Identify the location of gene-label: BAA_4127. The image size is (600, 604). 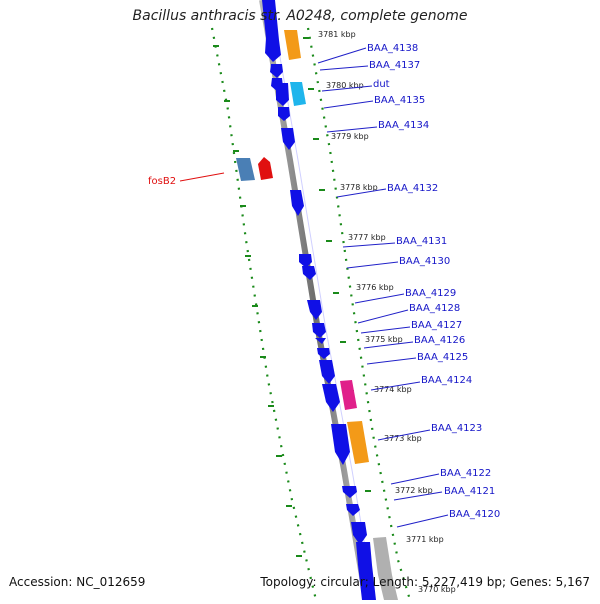
(436, 325).